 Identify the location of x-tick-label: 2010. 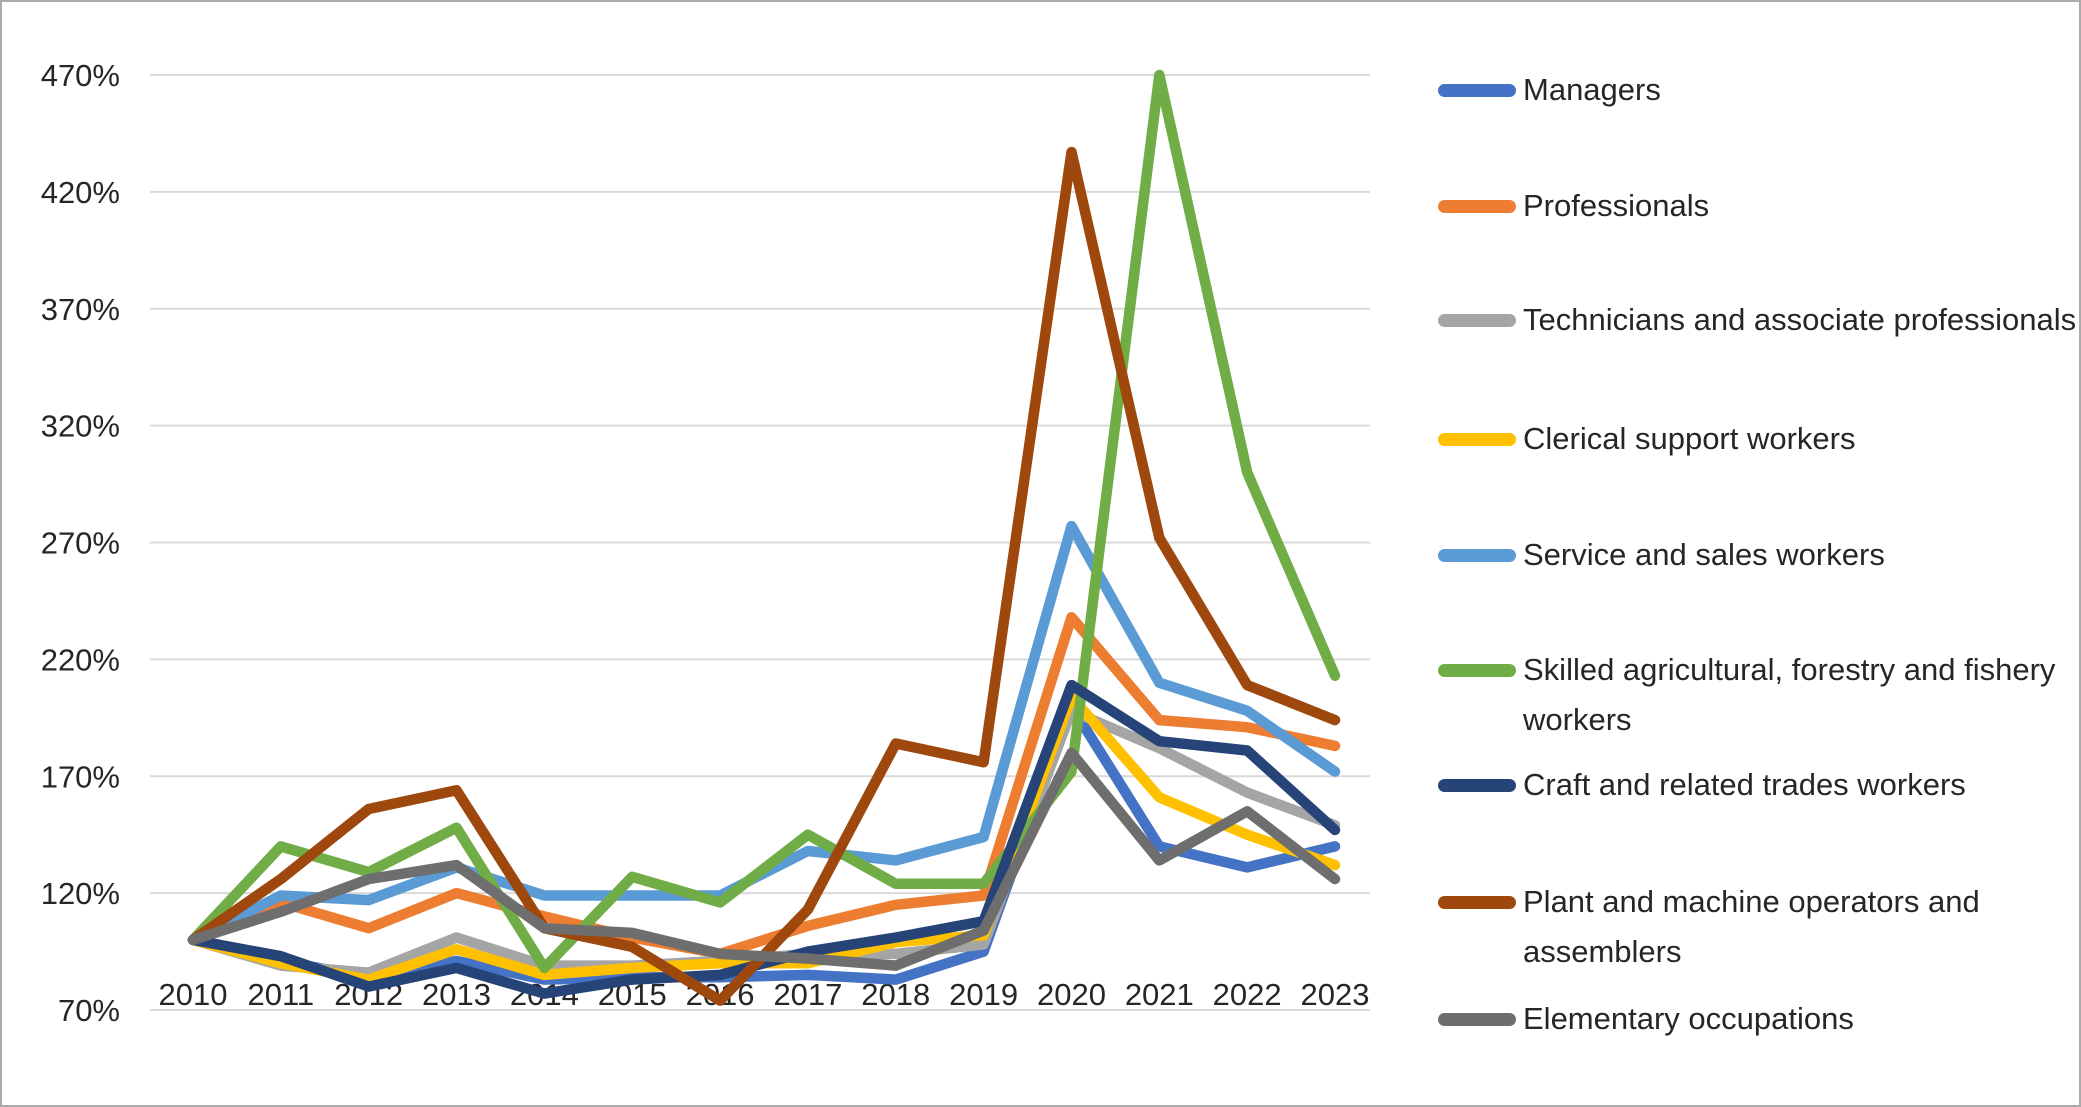
(193, 994).